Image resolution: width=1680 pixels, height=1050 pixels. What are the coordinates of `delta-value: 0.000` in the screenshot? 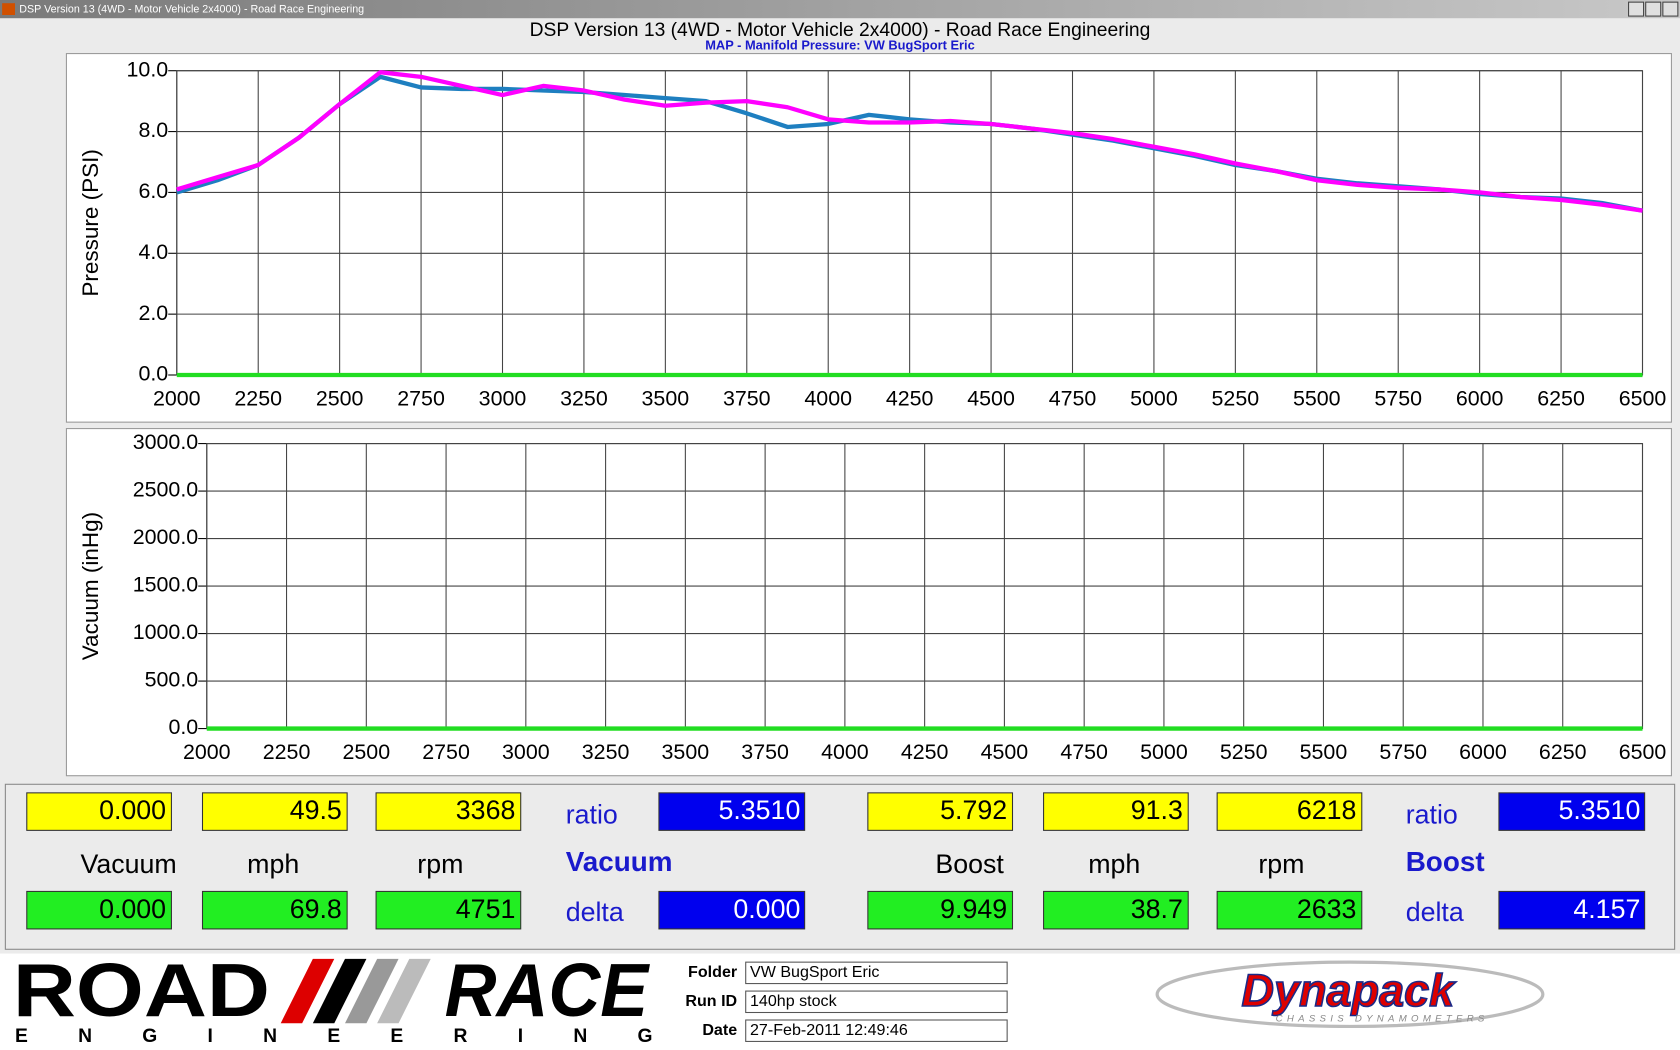 It's located at (766, 909).